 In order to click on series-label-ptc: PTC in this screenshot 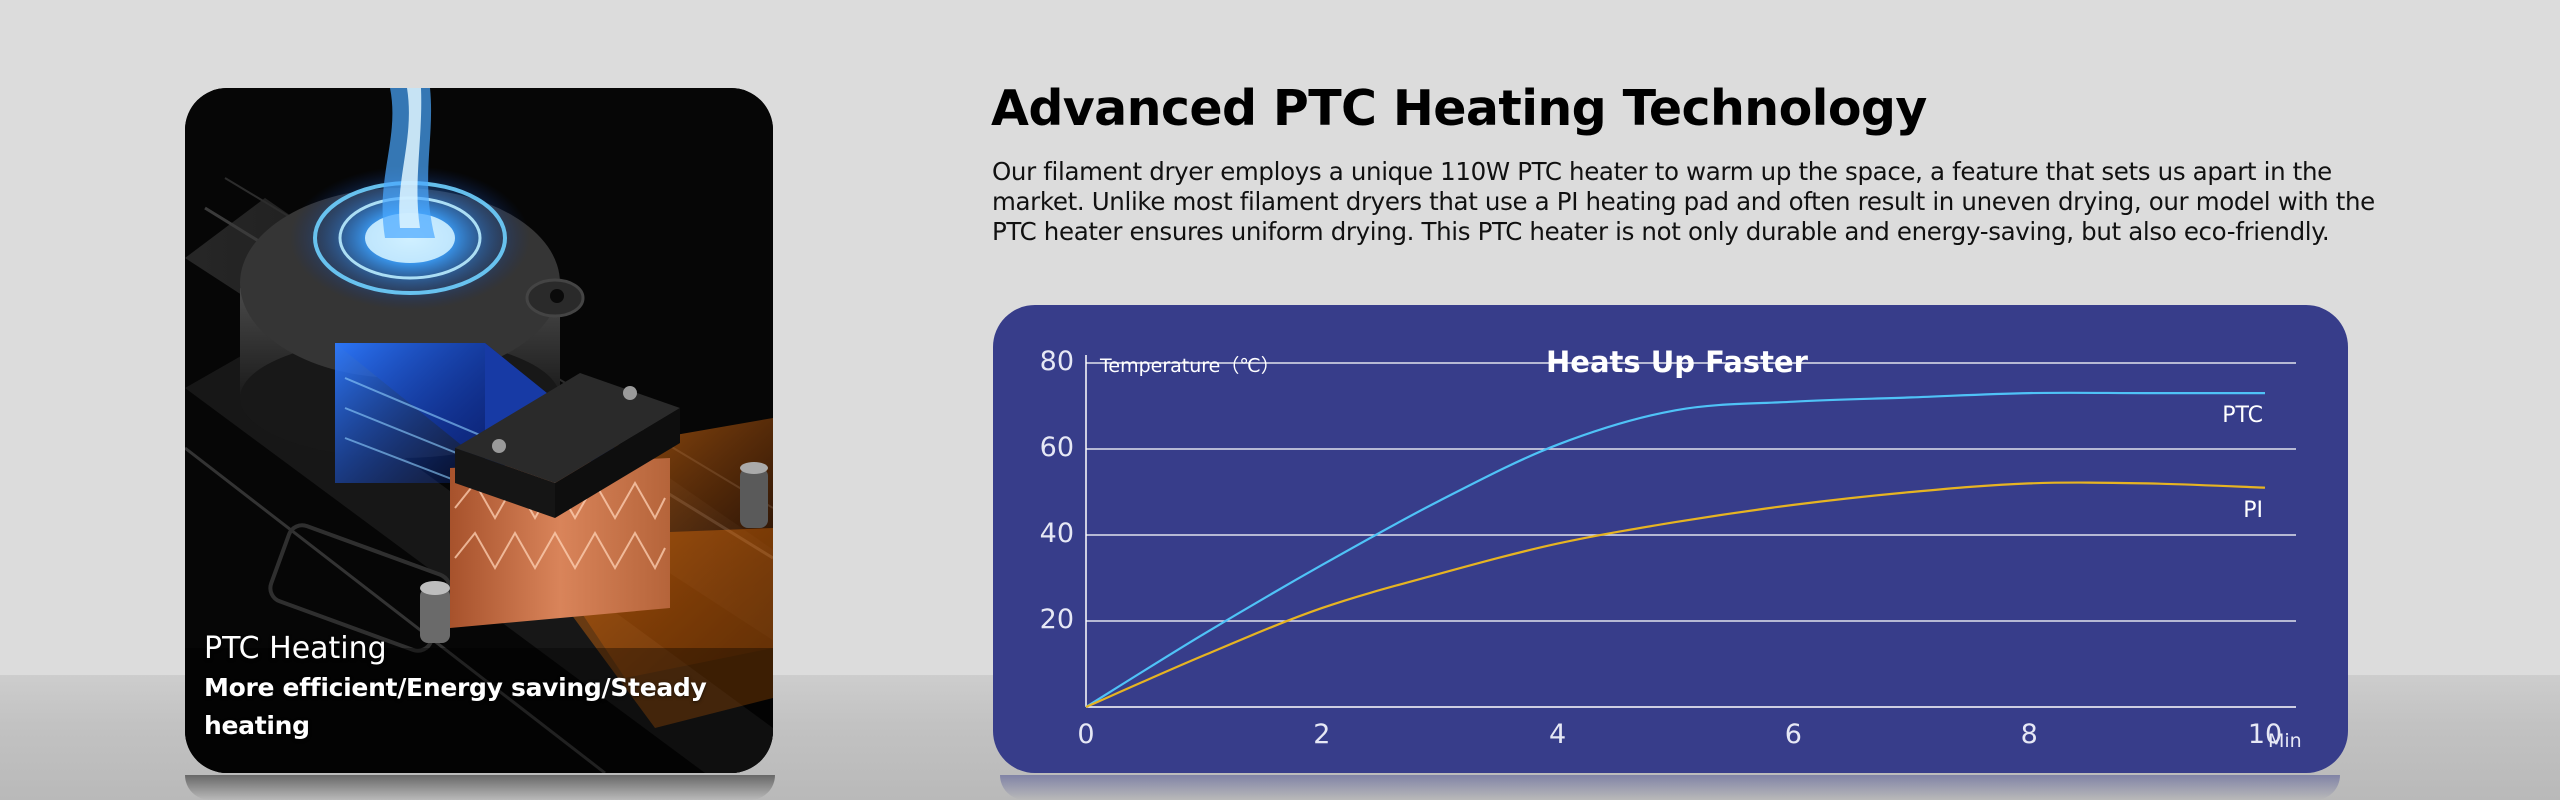, I will do `click(2242, 416)`.